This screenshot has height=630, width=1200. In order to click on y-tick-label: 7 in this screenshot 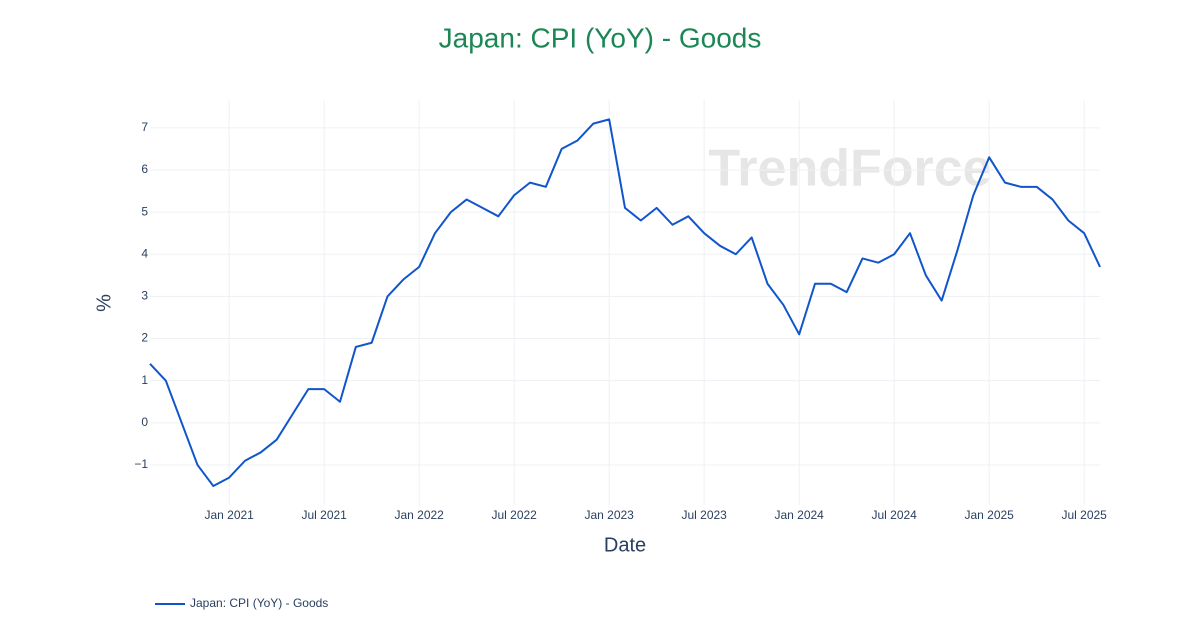, I will do `click(144, 127)`.